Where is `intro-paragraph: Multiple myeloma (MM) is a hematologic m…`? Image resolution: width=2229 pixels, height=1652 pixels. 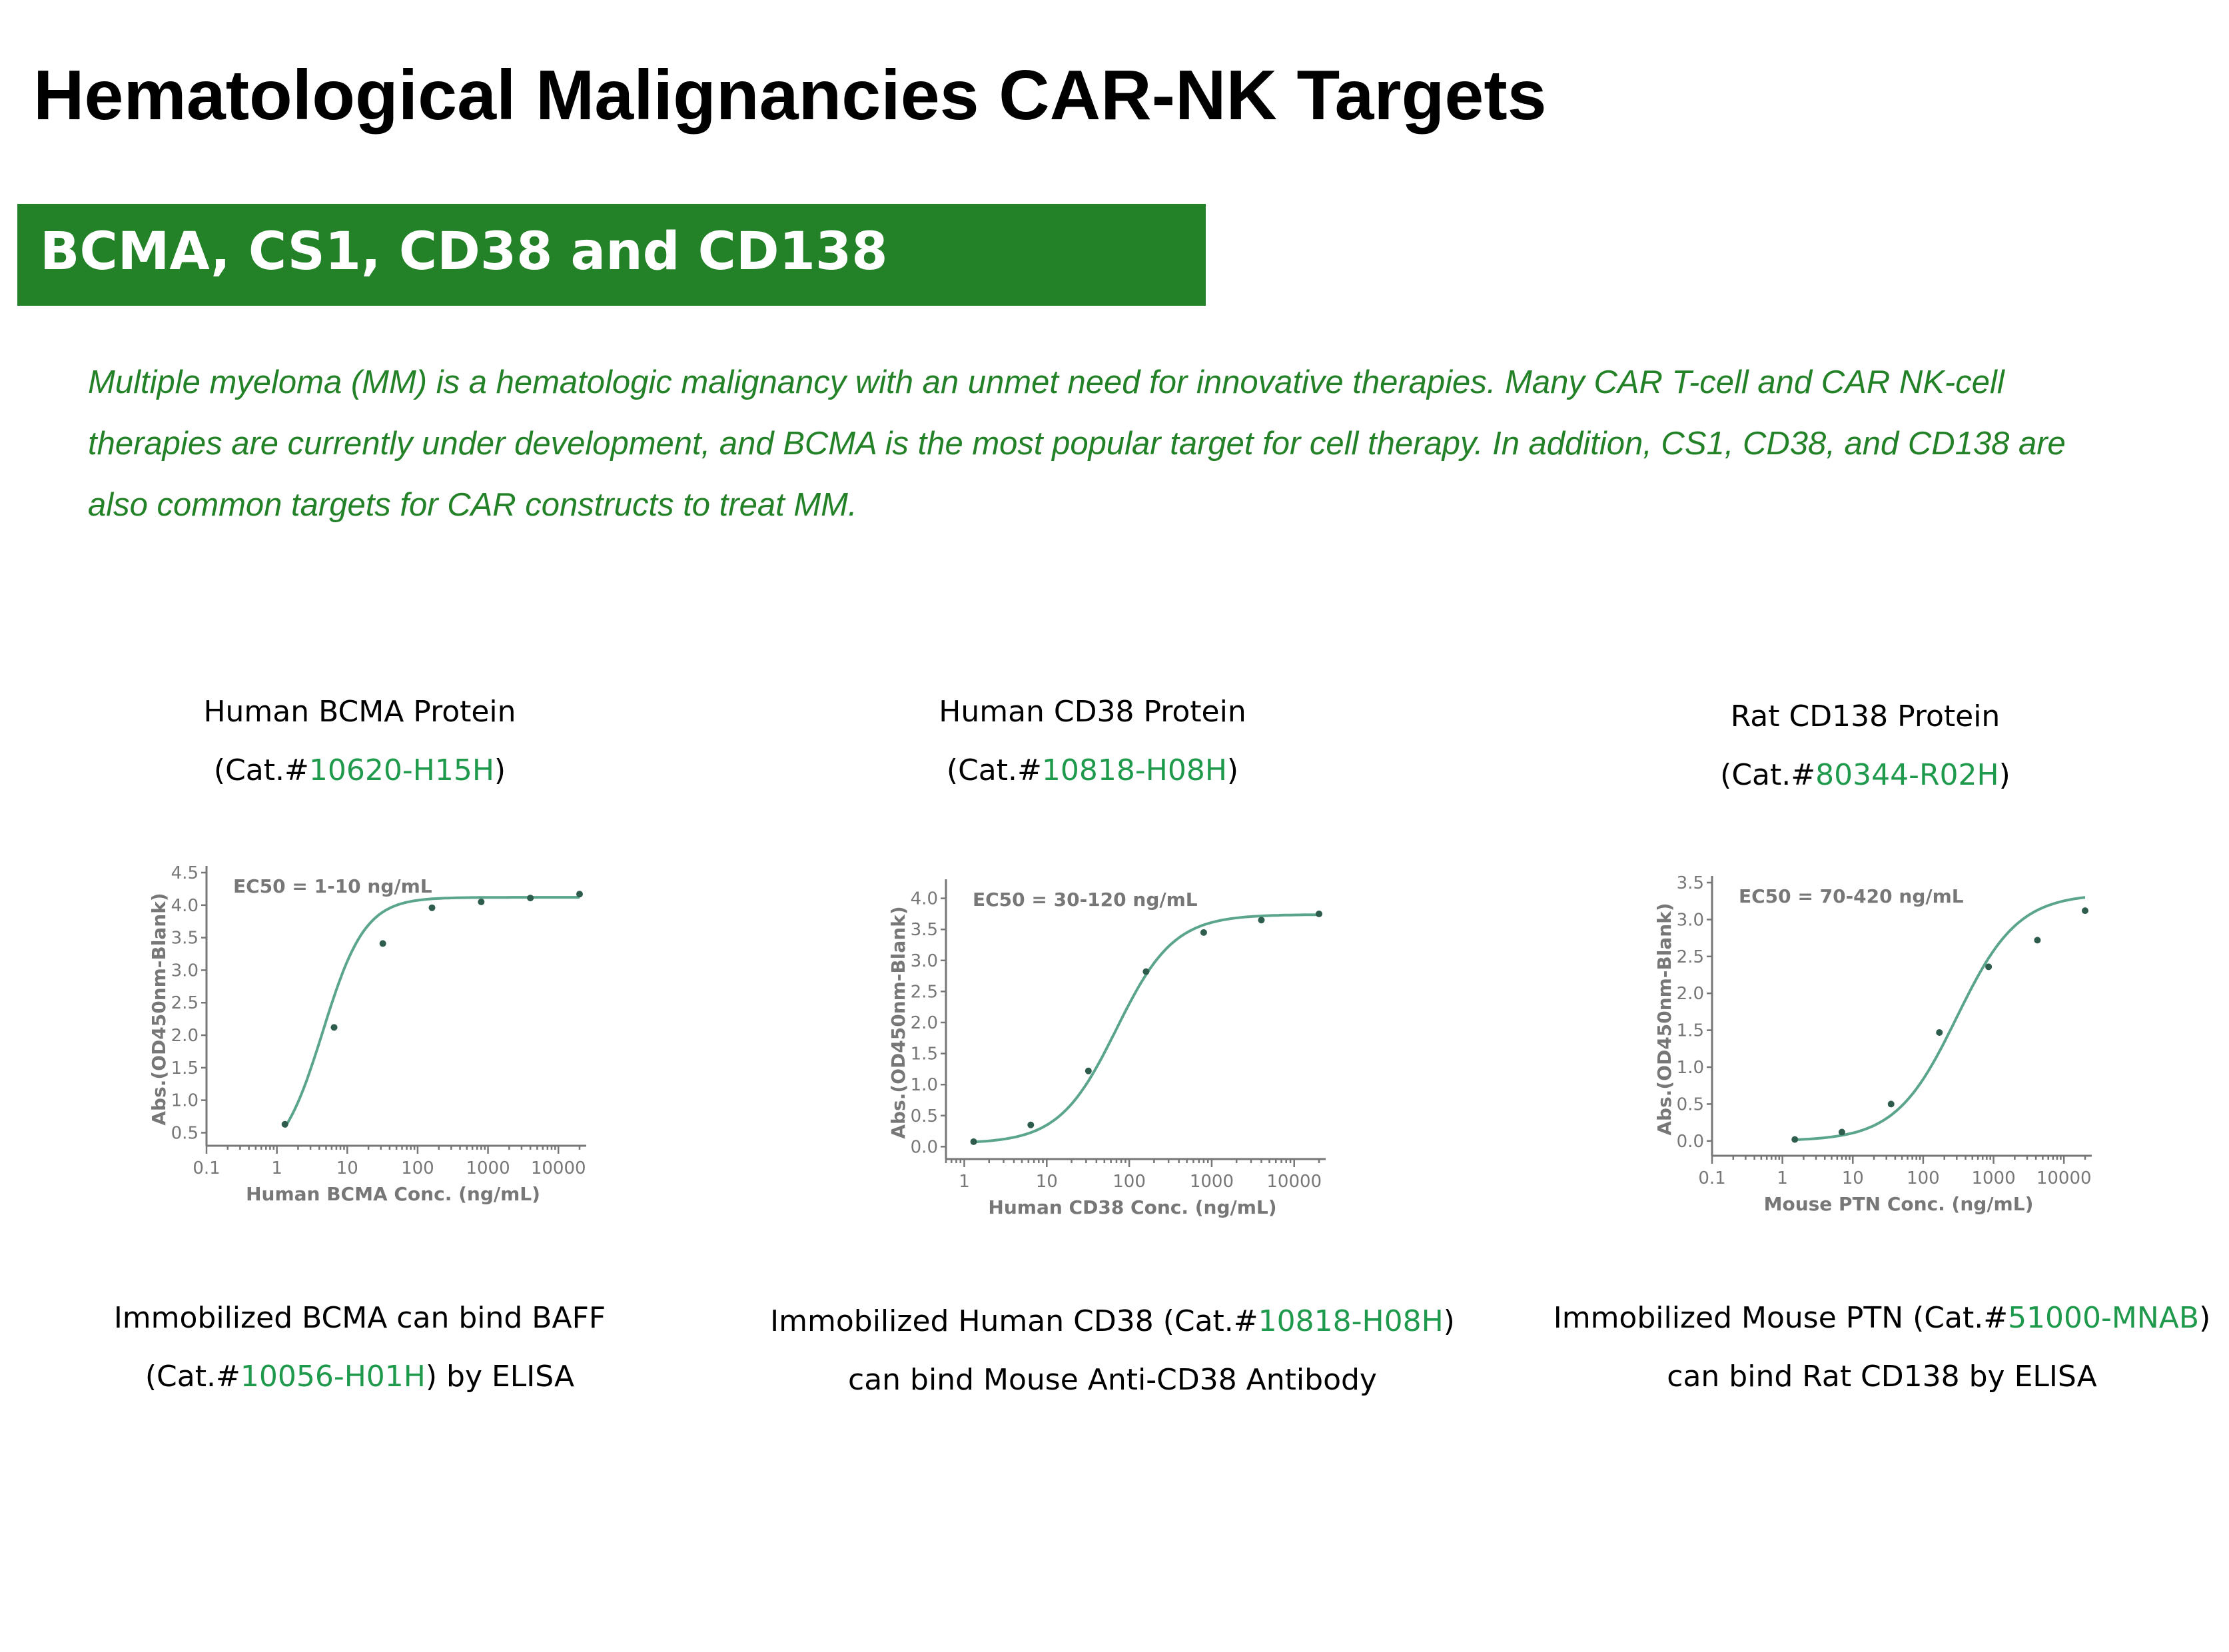
intro-paragraph: Multiple myeloma (MM) is a hematologic m… is located at coordinates (1134, 444).